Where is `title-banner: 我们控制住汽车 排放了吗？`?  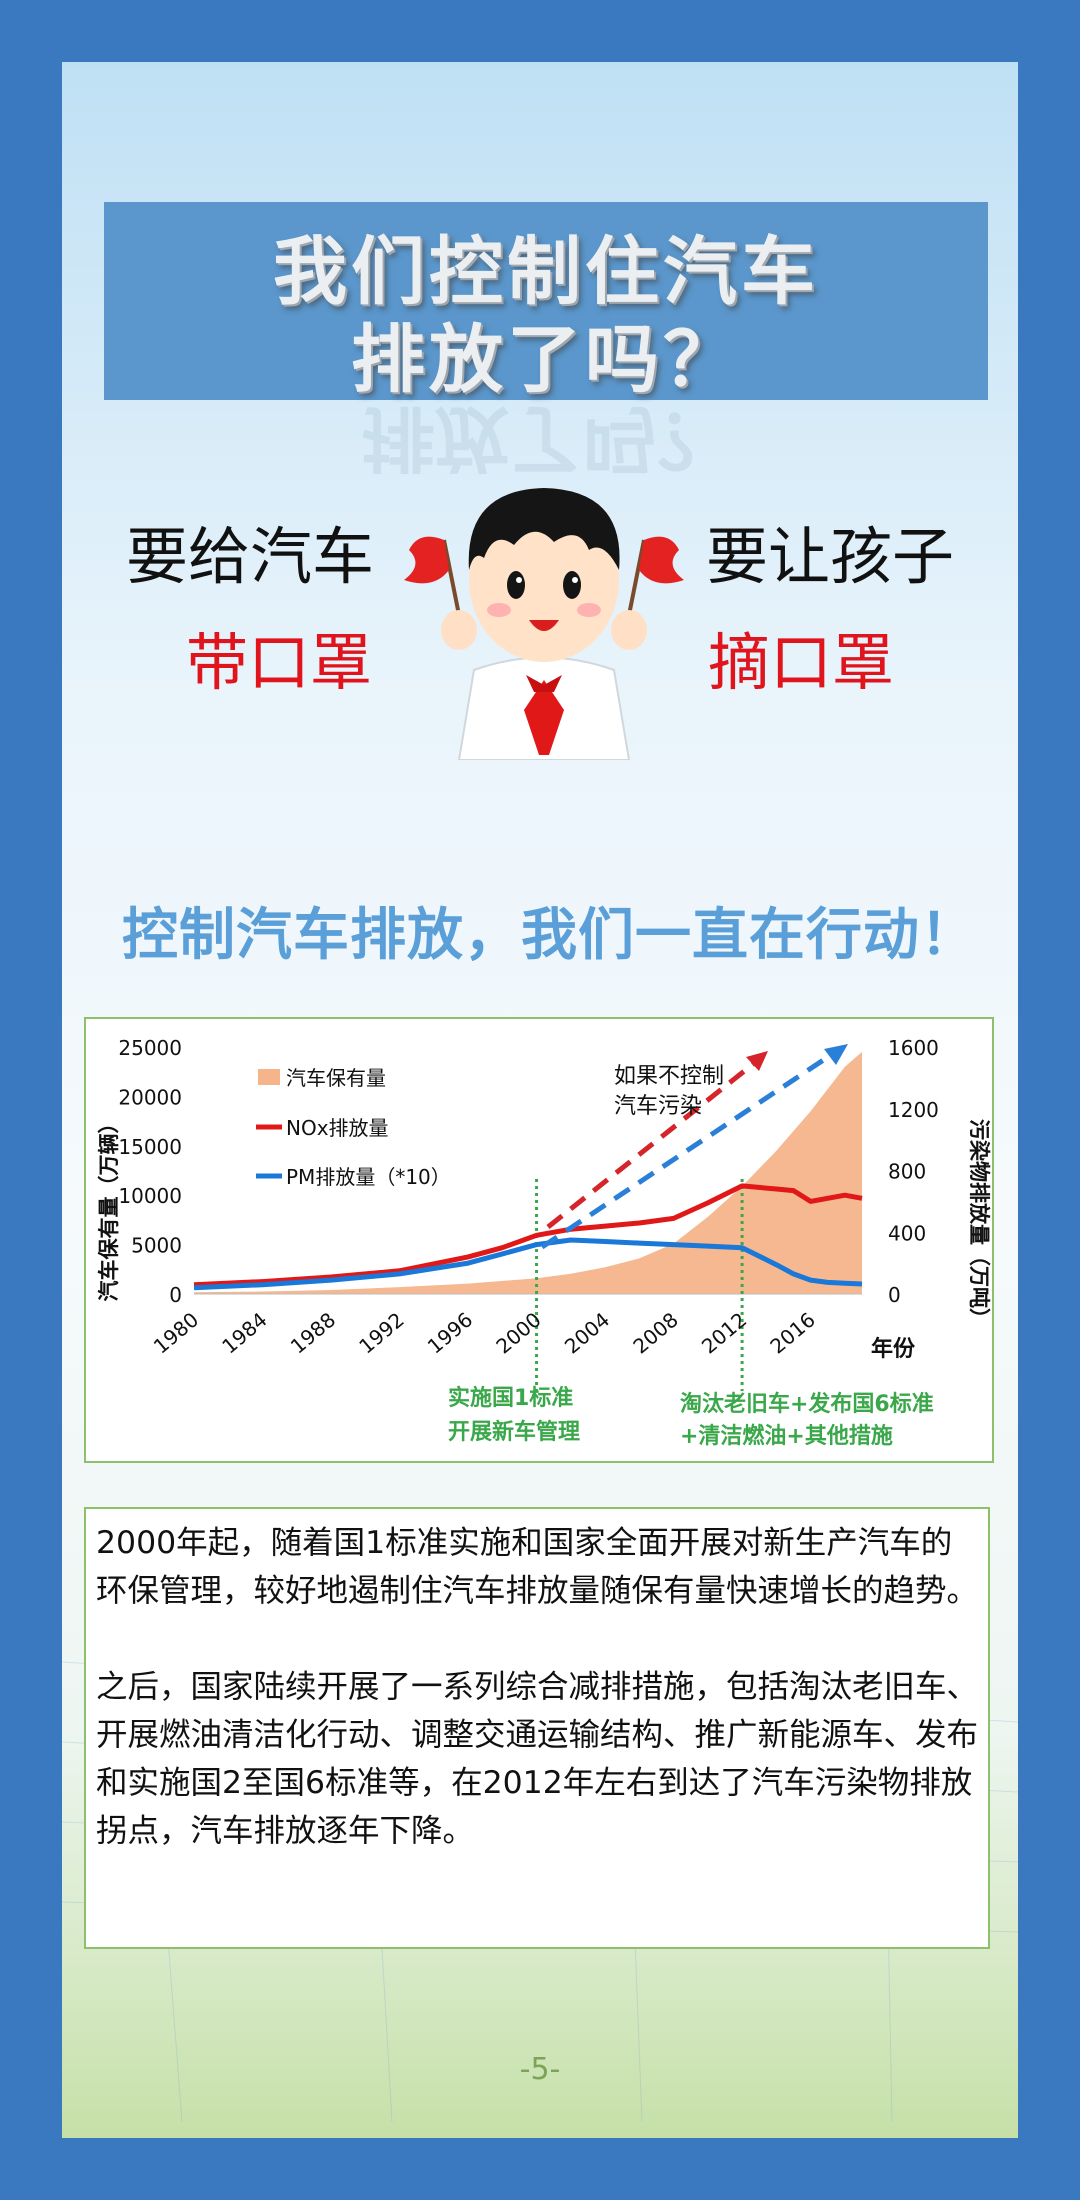
title-banner: 我们控制住汽车 排放了吗？ is located at coordinates (546, 302).